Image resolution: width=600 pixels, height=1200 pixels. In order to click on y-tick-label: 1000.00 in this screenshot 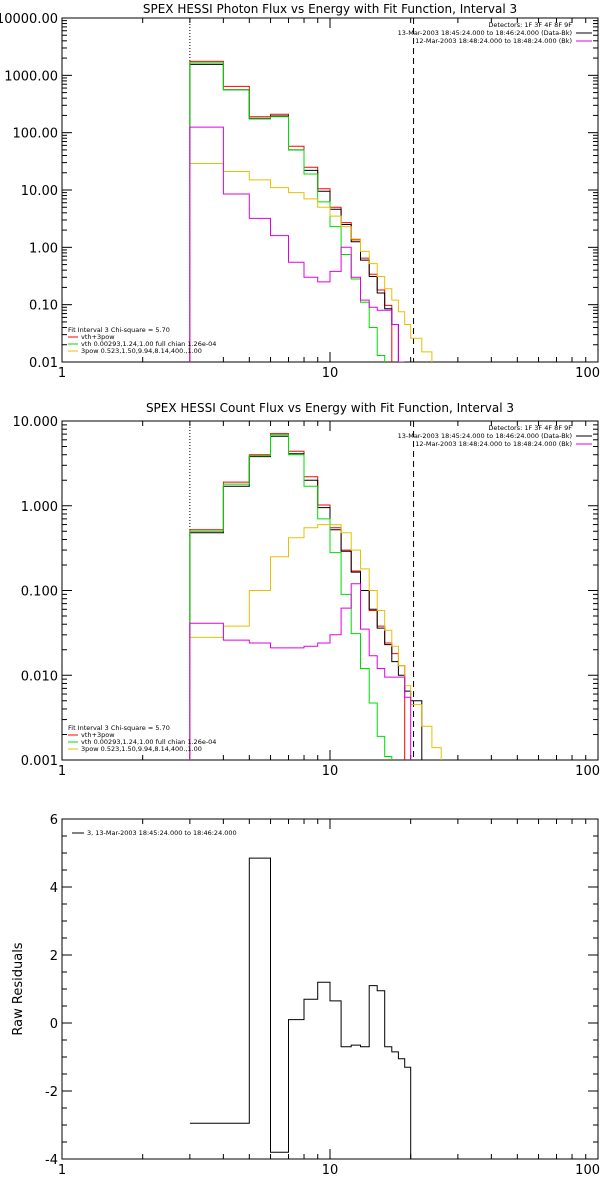, I will do `click(31, 76)`.